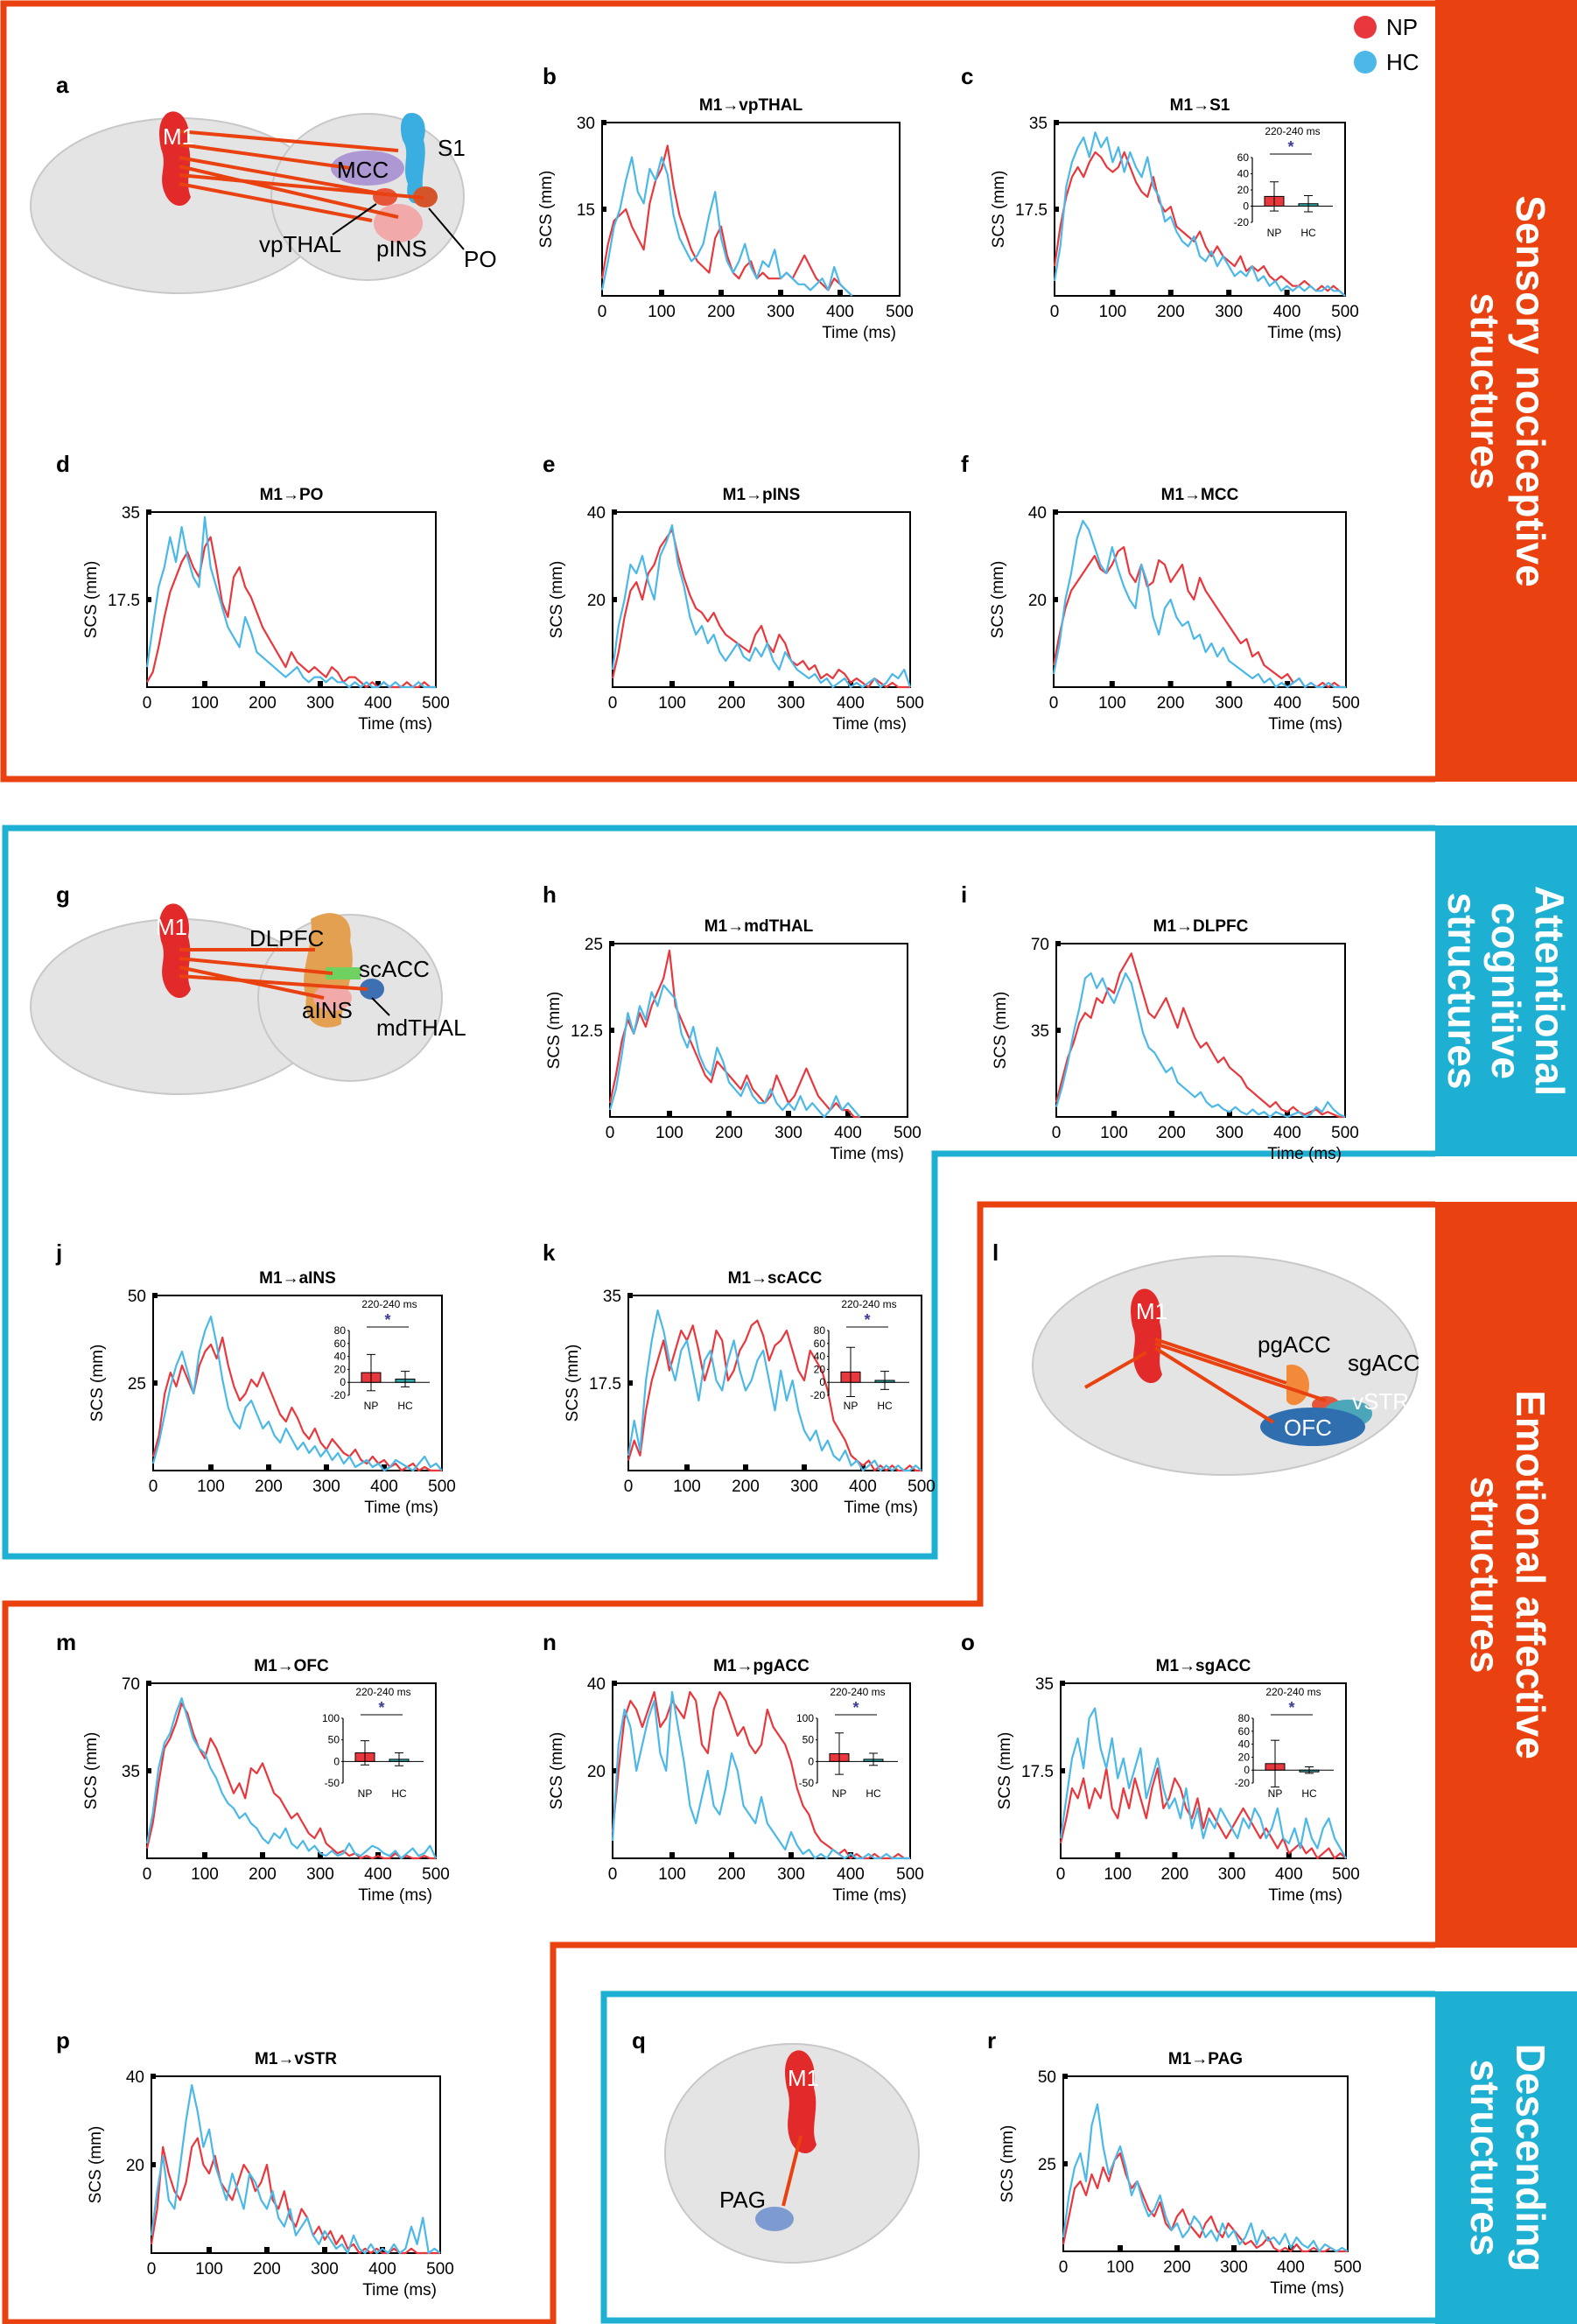 This screenshot has width=1577, height=2324. What do you see at coordinates (1365, 28) in the screenshot?
I see `legend-np-marker` at bounding box center [1365, 28].